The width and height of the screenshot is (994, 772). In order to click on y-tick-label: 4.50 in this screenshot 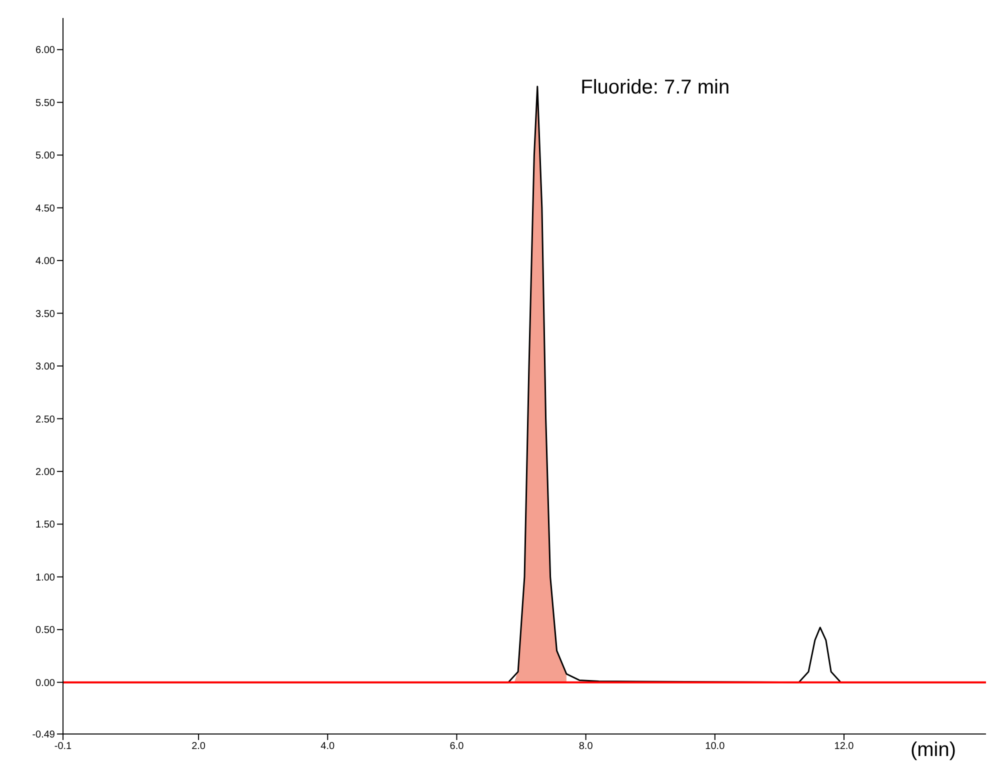, I will do `click(46, 208)`.